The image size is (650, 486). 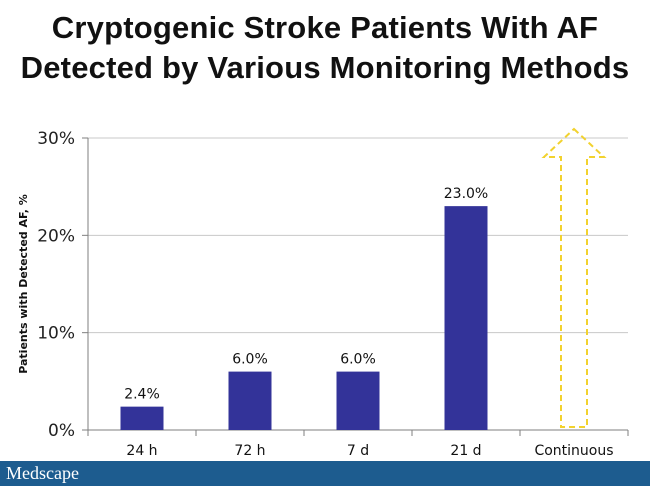 I want to click on chart-title-line-2: Detected by Various Monitoring Methods, so click(x=325, y=67).